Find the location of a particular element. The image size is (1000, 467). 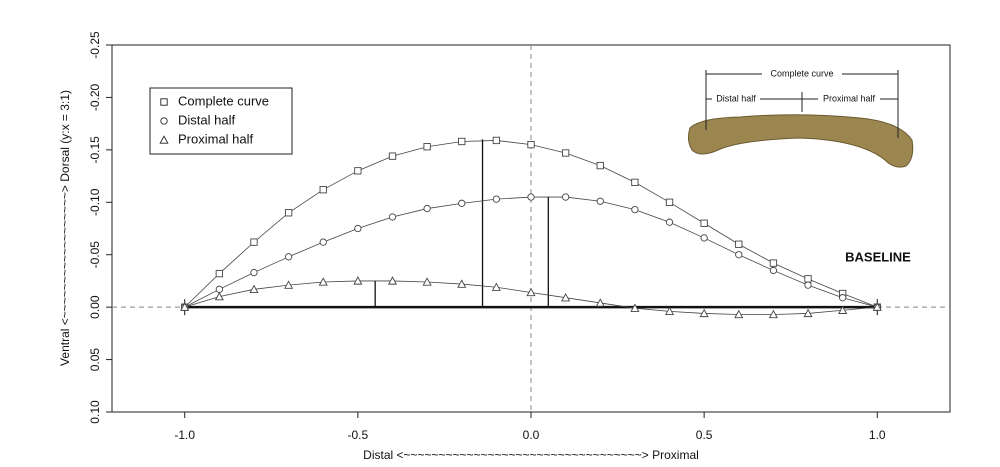

x-tick-label: 0.0 is located at coordinates (531, 435).